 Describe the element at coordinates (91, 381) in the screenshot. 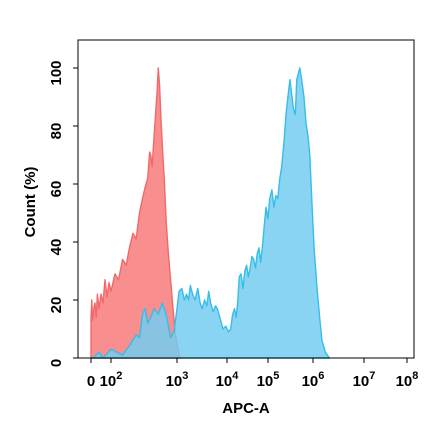

I see `x-tick-label-0: 0` at that location.